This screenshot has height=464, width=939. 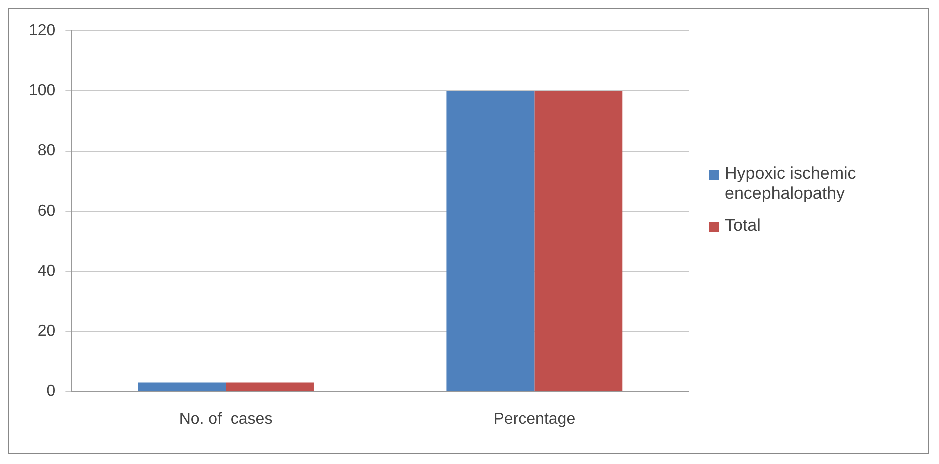 What do you see at coordinates (791, 184) in the screenshot?
I see `legend-label: Hypoxic ischemic encephalopathy` at bounding box center [791, 184].